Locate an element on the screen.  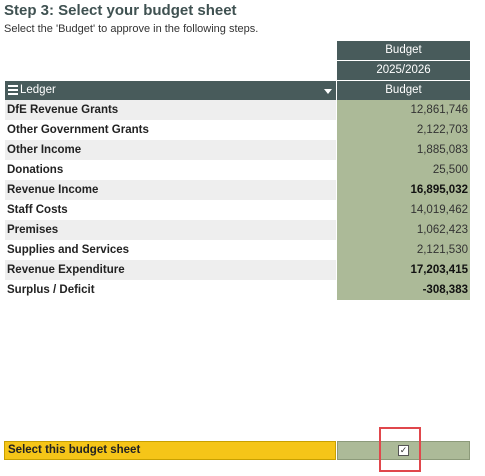
table-row: Premises 1,062,423 is located at coordinates (242, 230).